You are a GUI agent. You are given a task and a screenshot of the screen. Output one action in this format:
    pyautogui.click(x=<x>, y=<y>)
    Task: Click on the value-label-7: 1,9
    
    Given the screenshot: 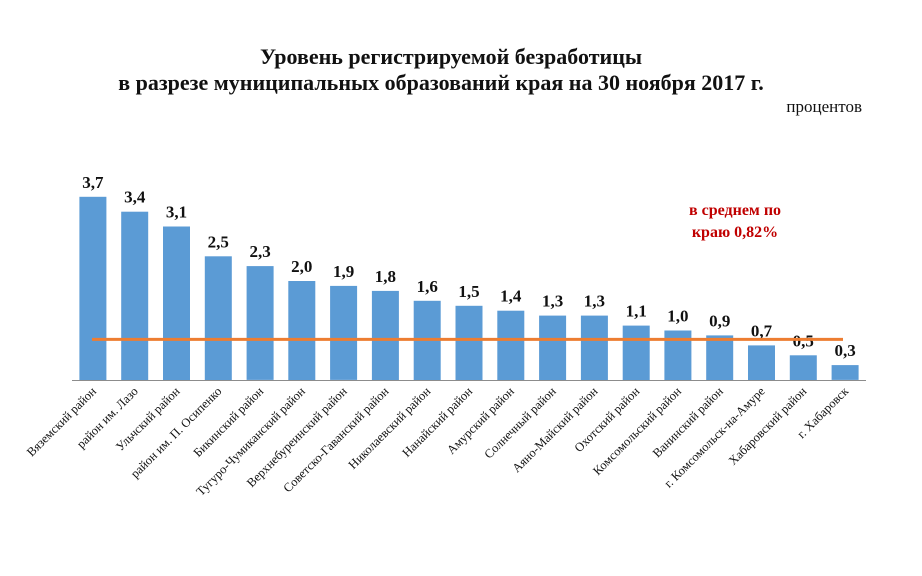 What is the action you would take?
    pyautogui.click(x=343, y=271)
    